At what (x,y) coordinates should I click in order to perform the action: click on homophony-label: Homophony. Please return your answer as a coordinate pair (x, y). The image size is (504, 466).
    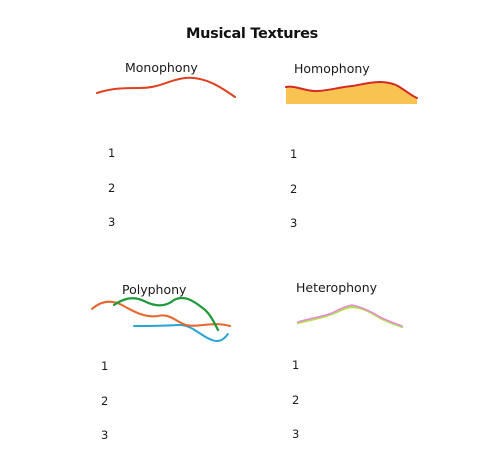
    Looking at the image, I should click on (332, 68).